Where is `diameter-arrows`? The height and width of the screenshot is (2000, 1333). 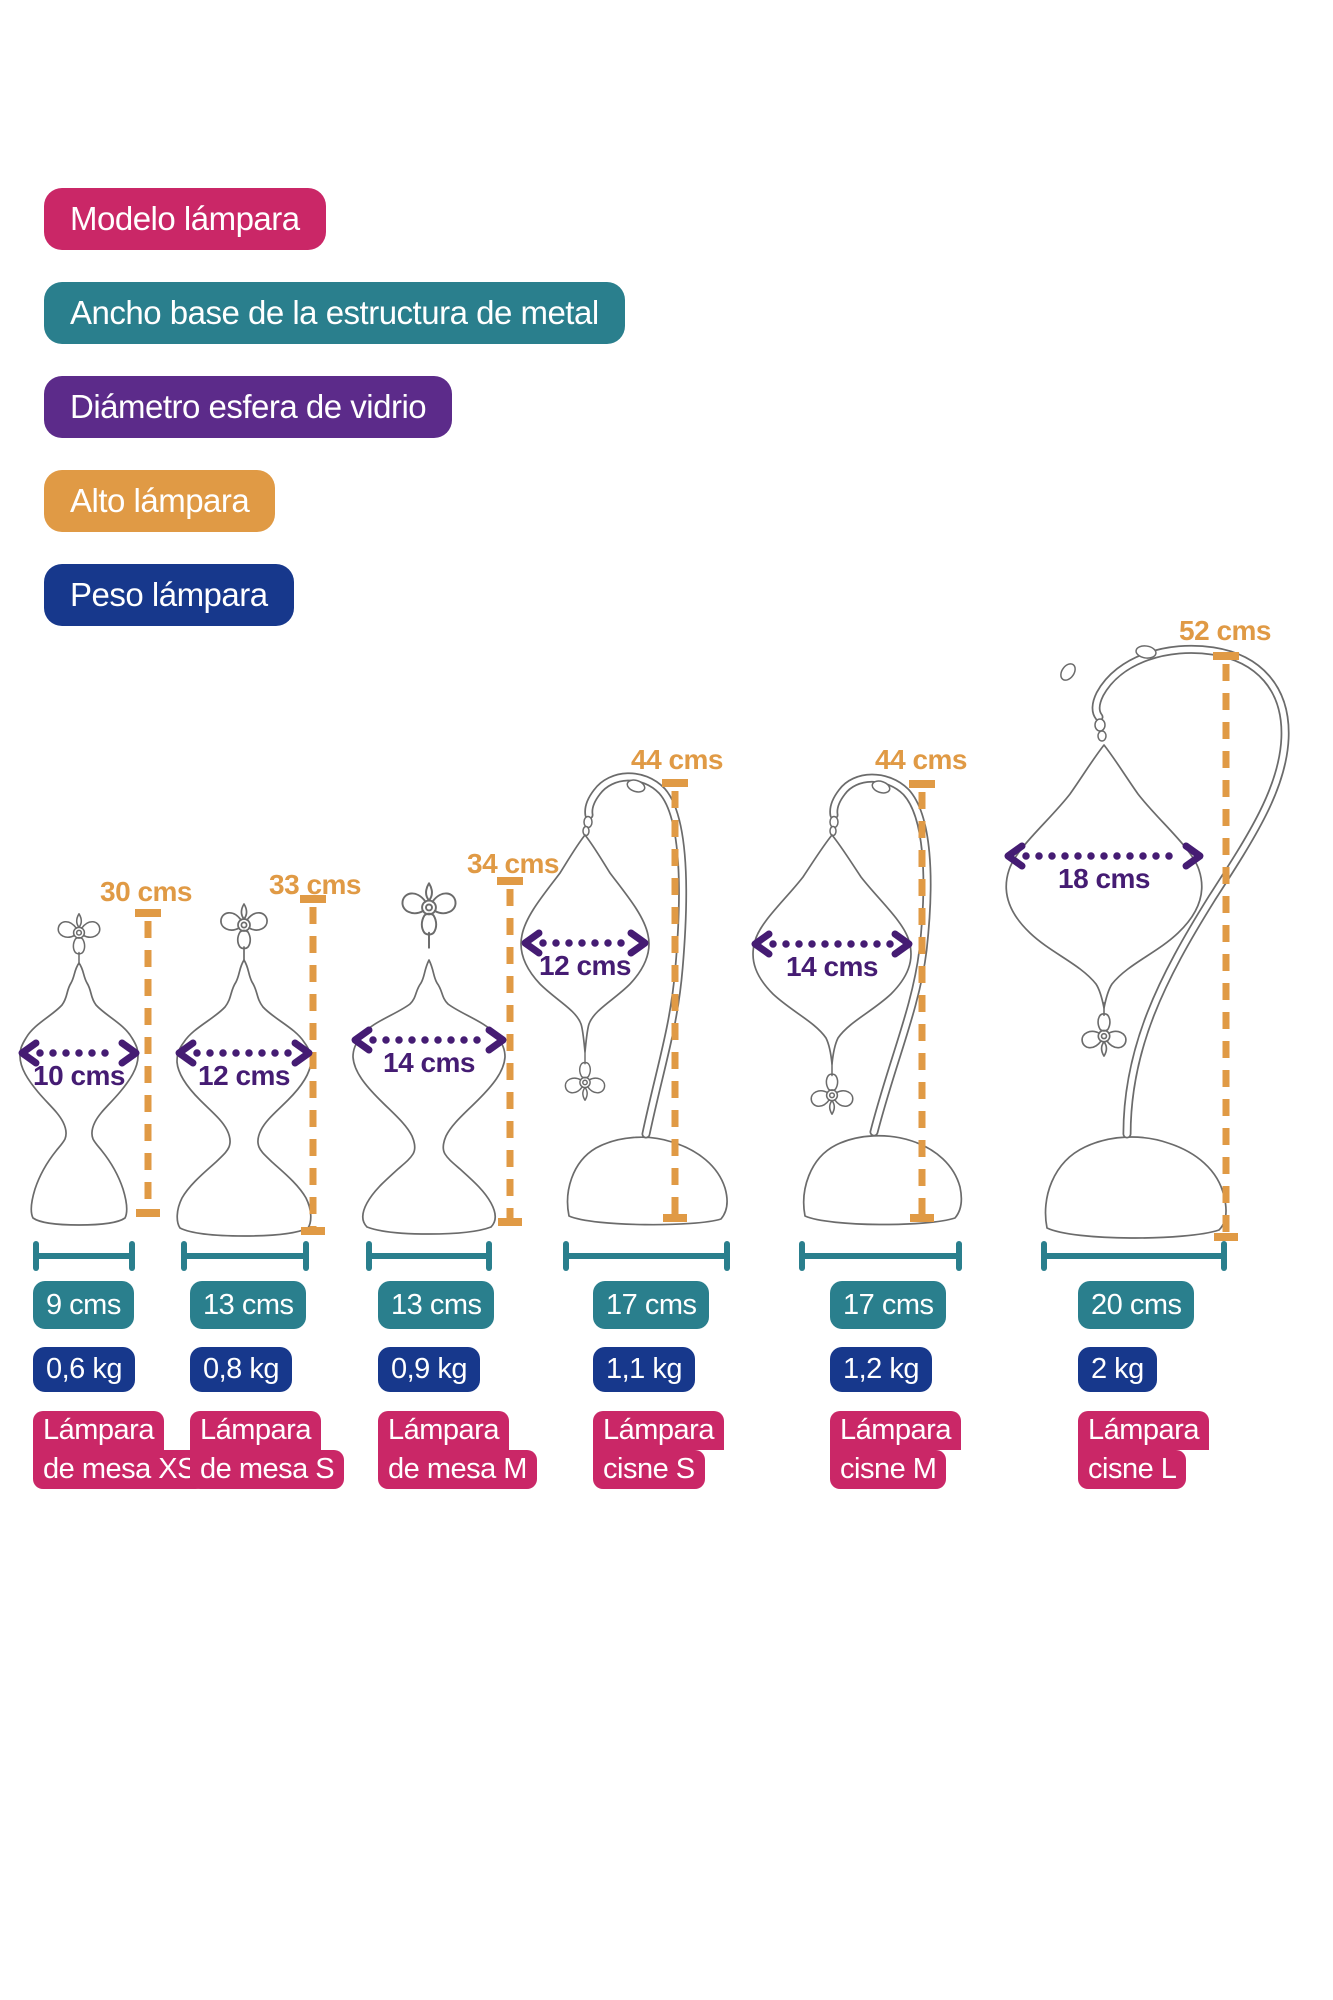
diameter-arrows is located at coordinates (611, 954).